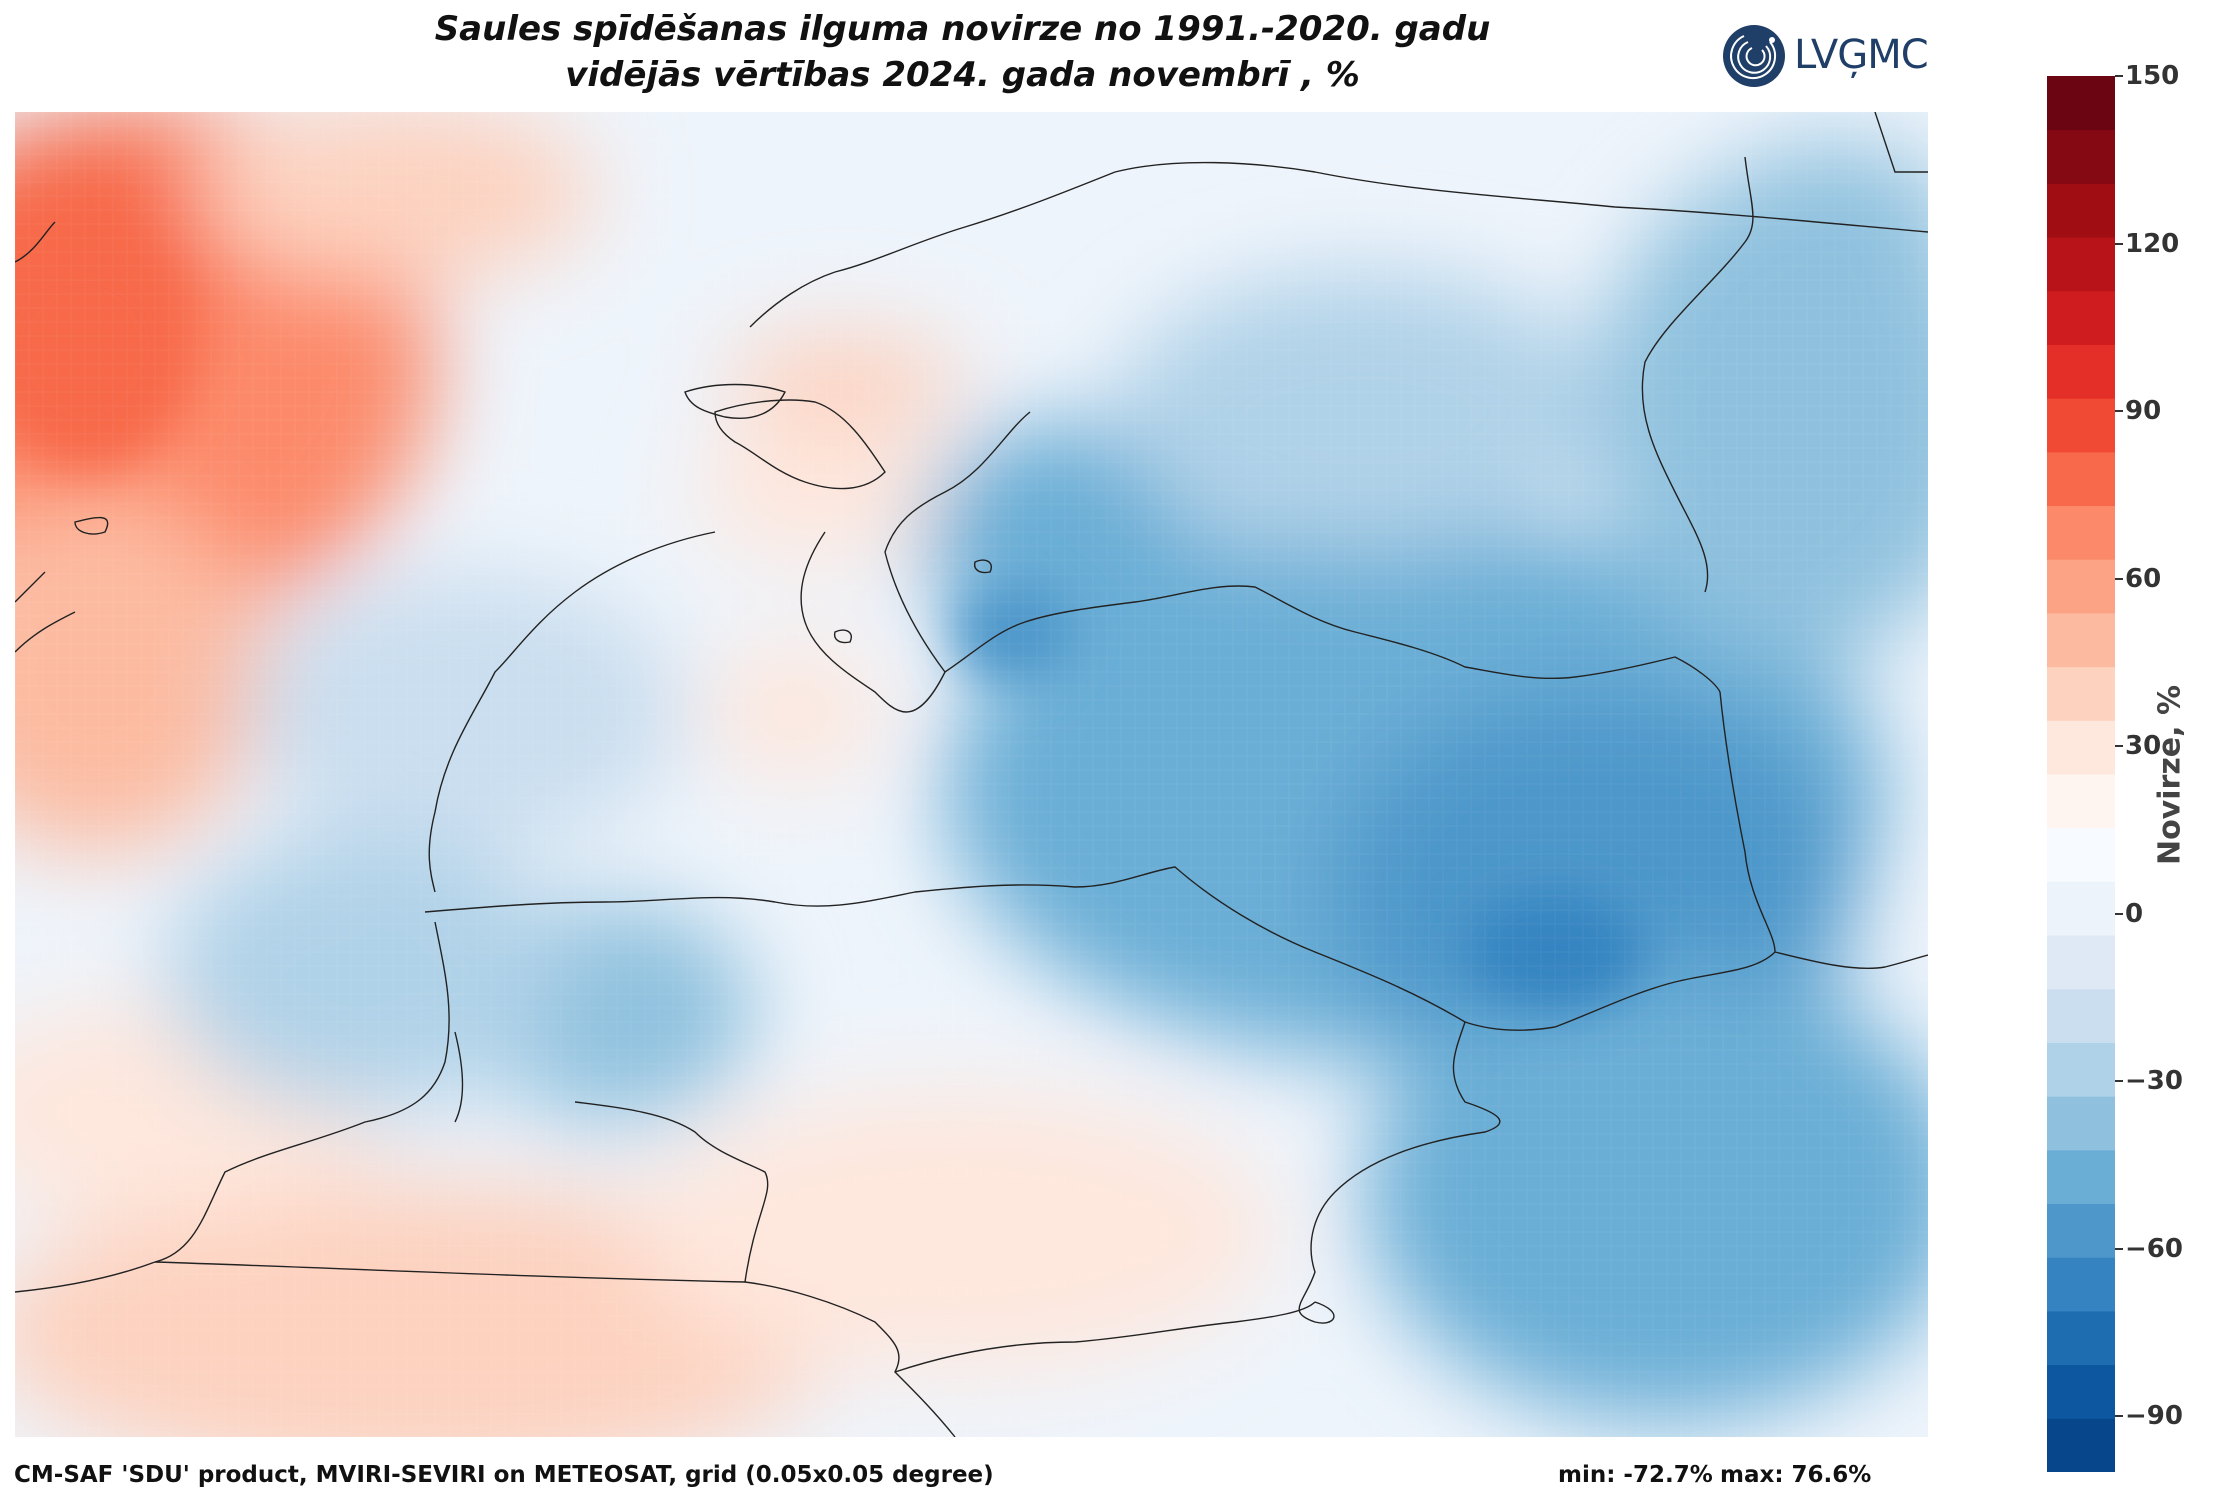 The width and height of the screenshot is (2225, 1502). Describe the element at coordinates (2154, 1081) in the screenshot. I see `colorbar-tick-label: −30` at that location.